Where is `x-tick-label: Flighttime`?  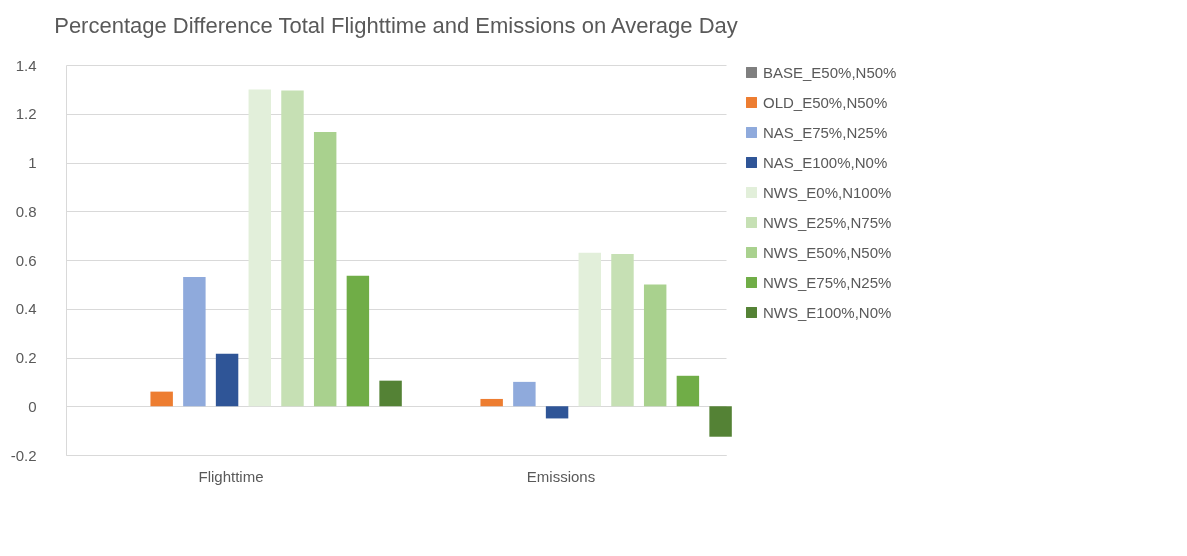
x-tick-label: Flighttime is located at coordinates (231, 476).